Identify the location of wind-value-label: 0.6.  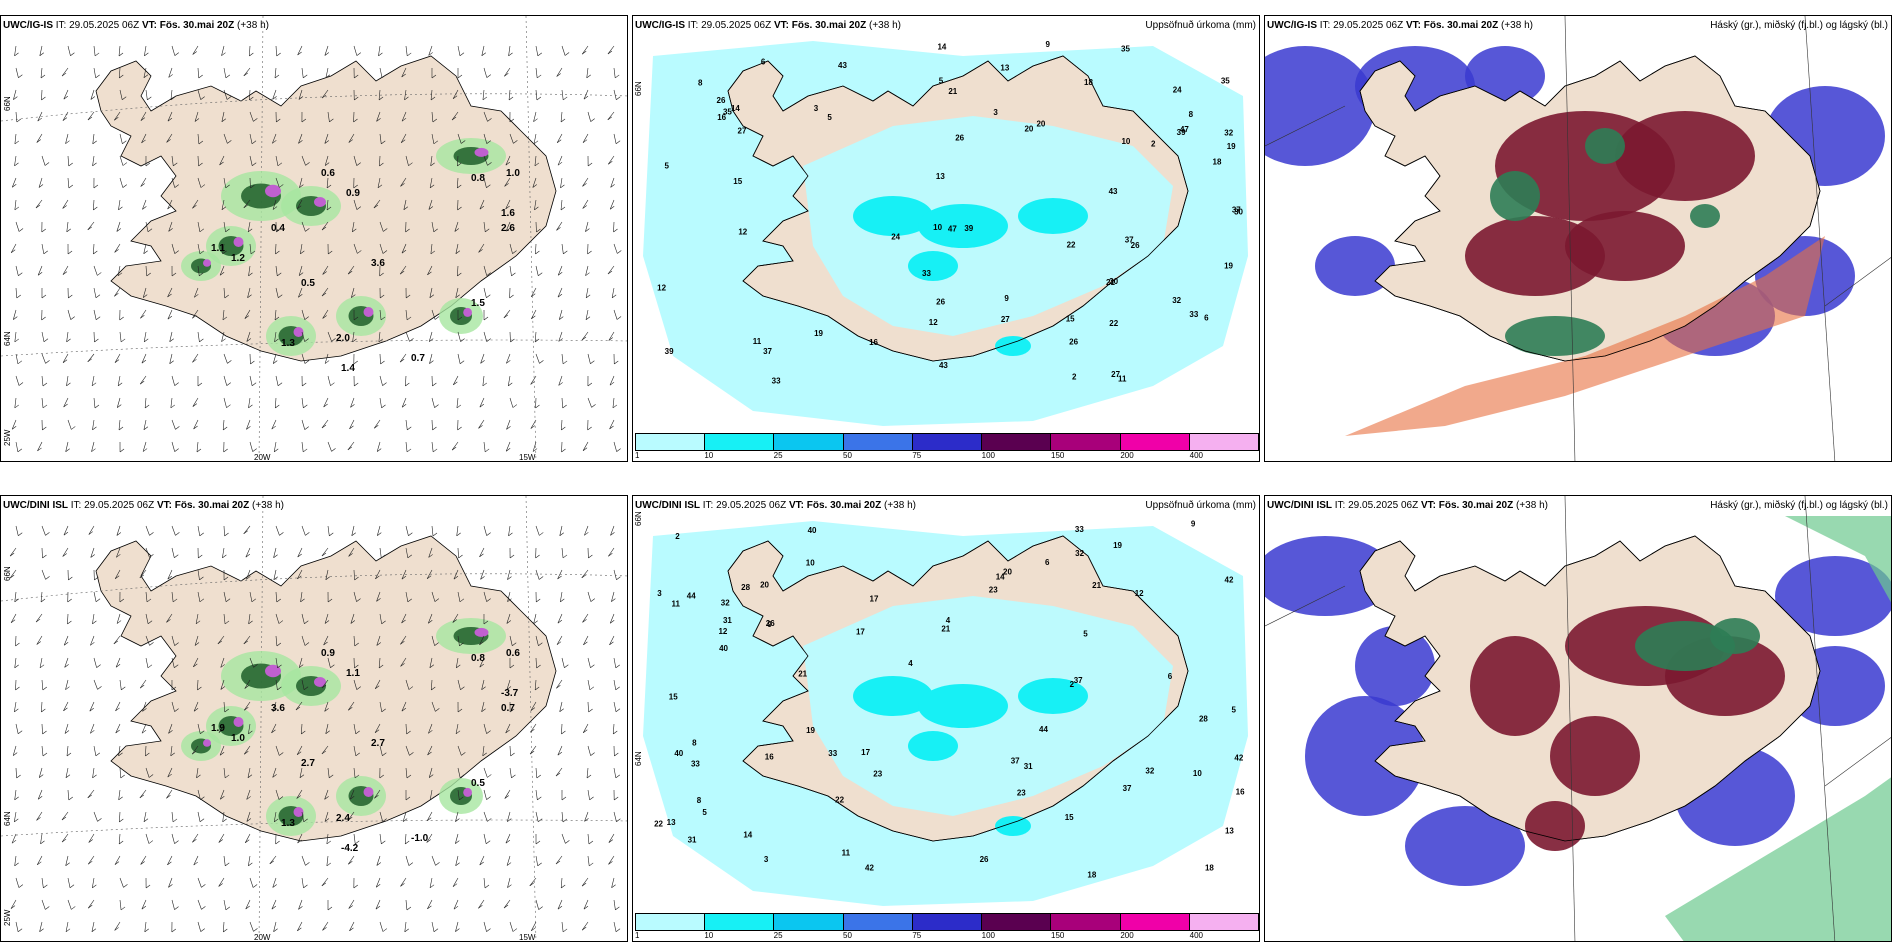
(513, 653).